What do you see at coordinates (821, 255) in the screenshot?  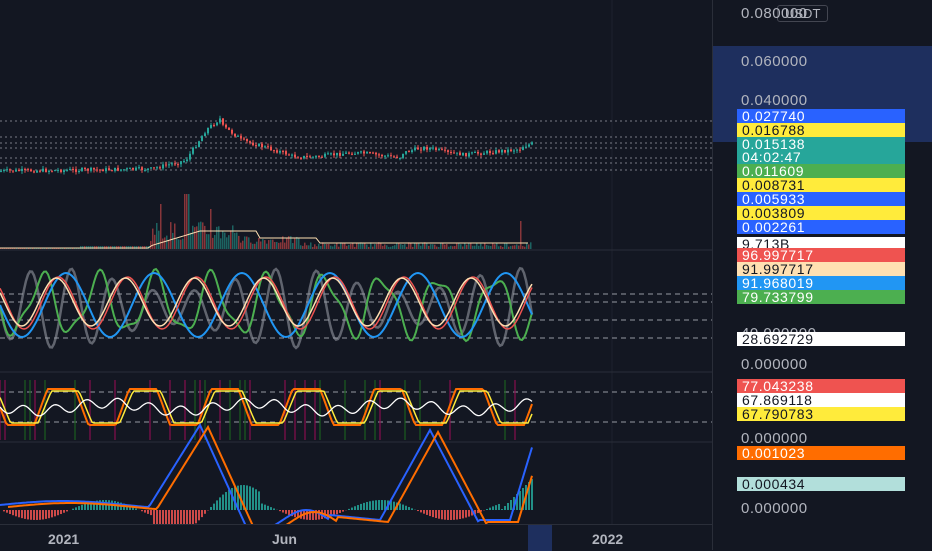 I see `price-badge: 96.997717` at bounding box center [821, 255].